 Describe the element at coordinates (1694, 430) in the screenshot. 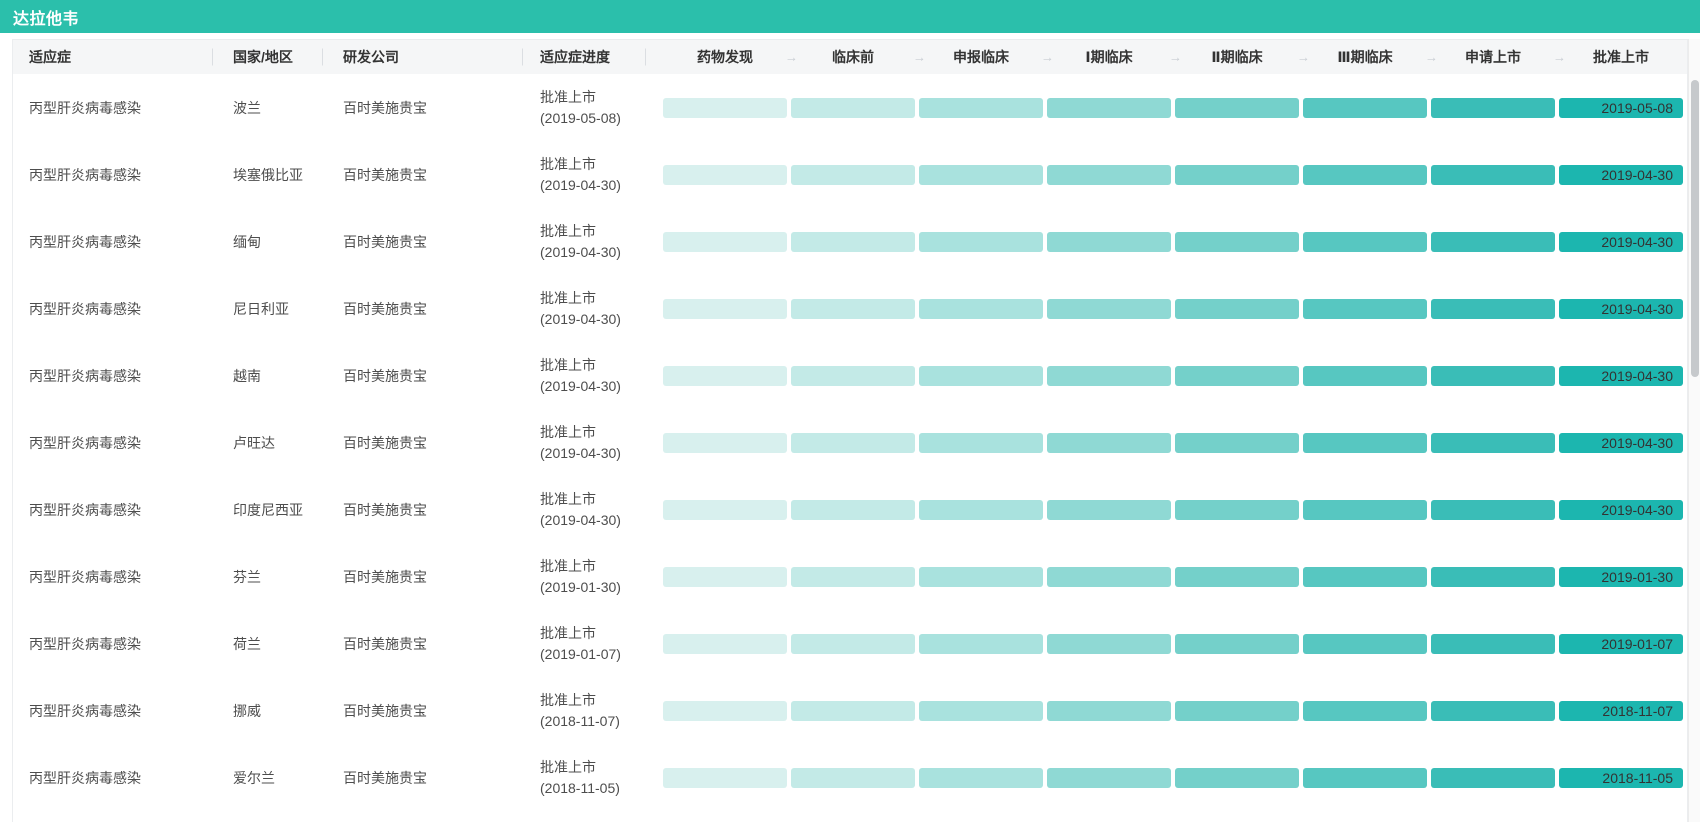

I see `scrollbar-track` at that location.